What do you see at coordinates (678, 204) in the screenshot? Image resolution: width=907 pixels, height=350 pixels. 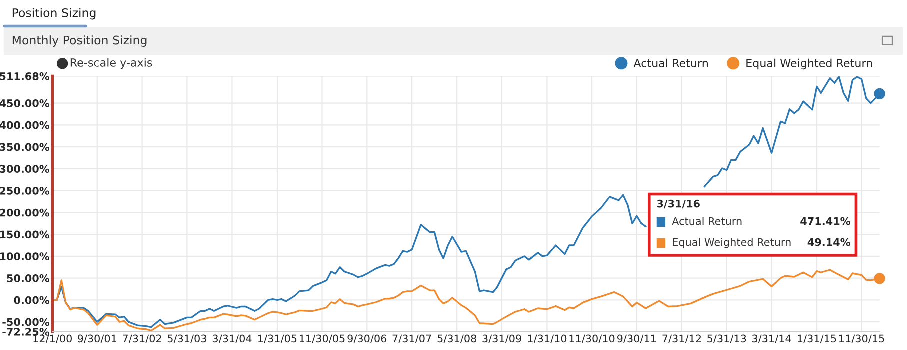 I see `annotation: 3/31/16` at bounding box center [678, 204].